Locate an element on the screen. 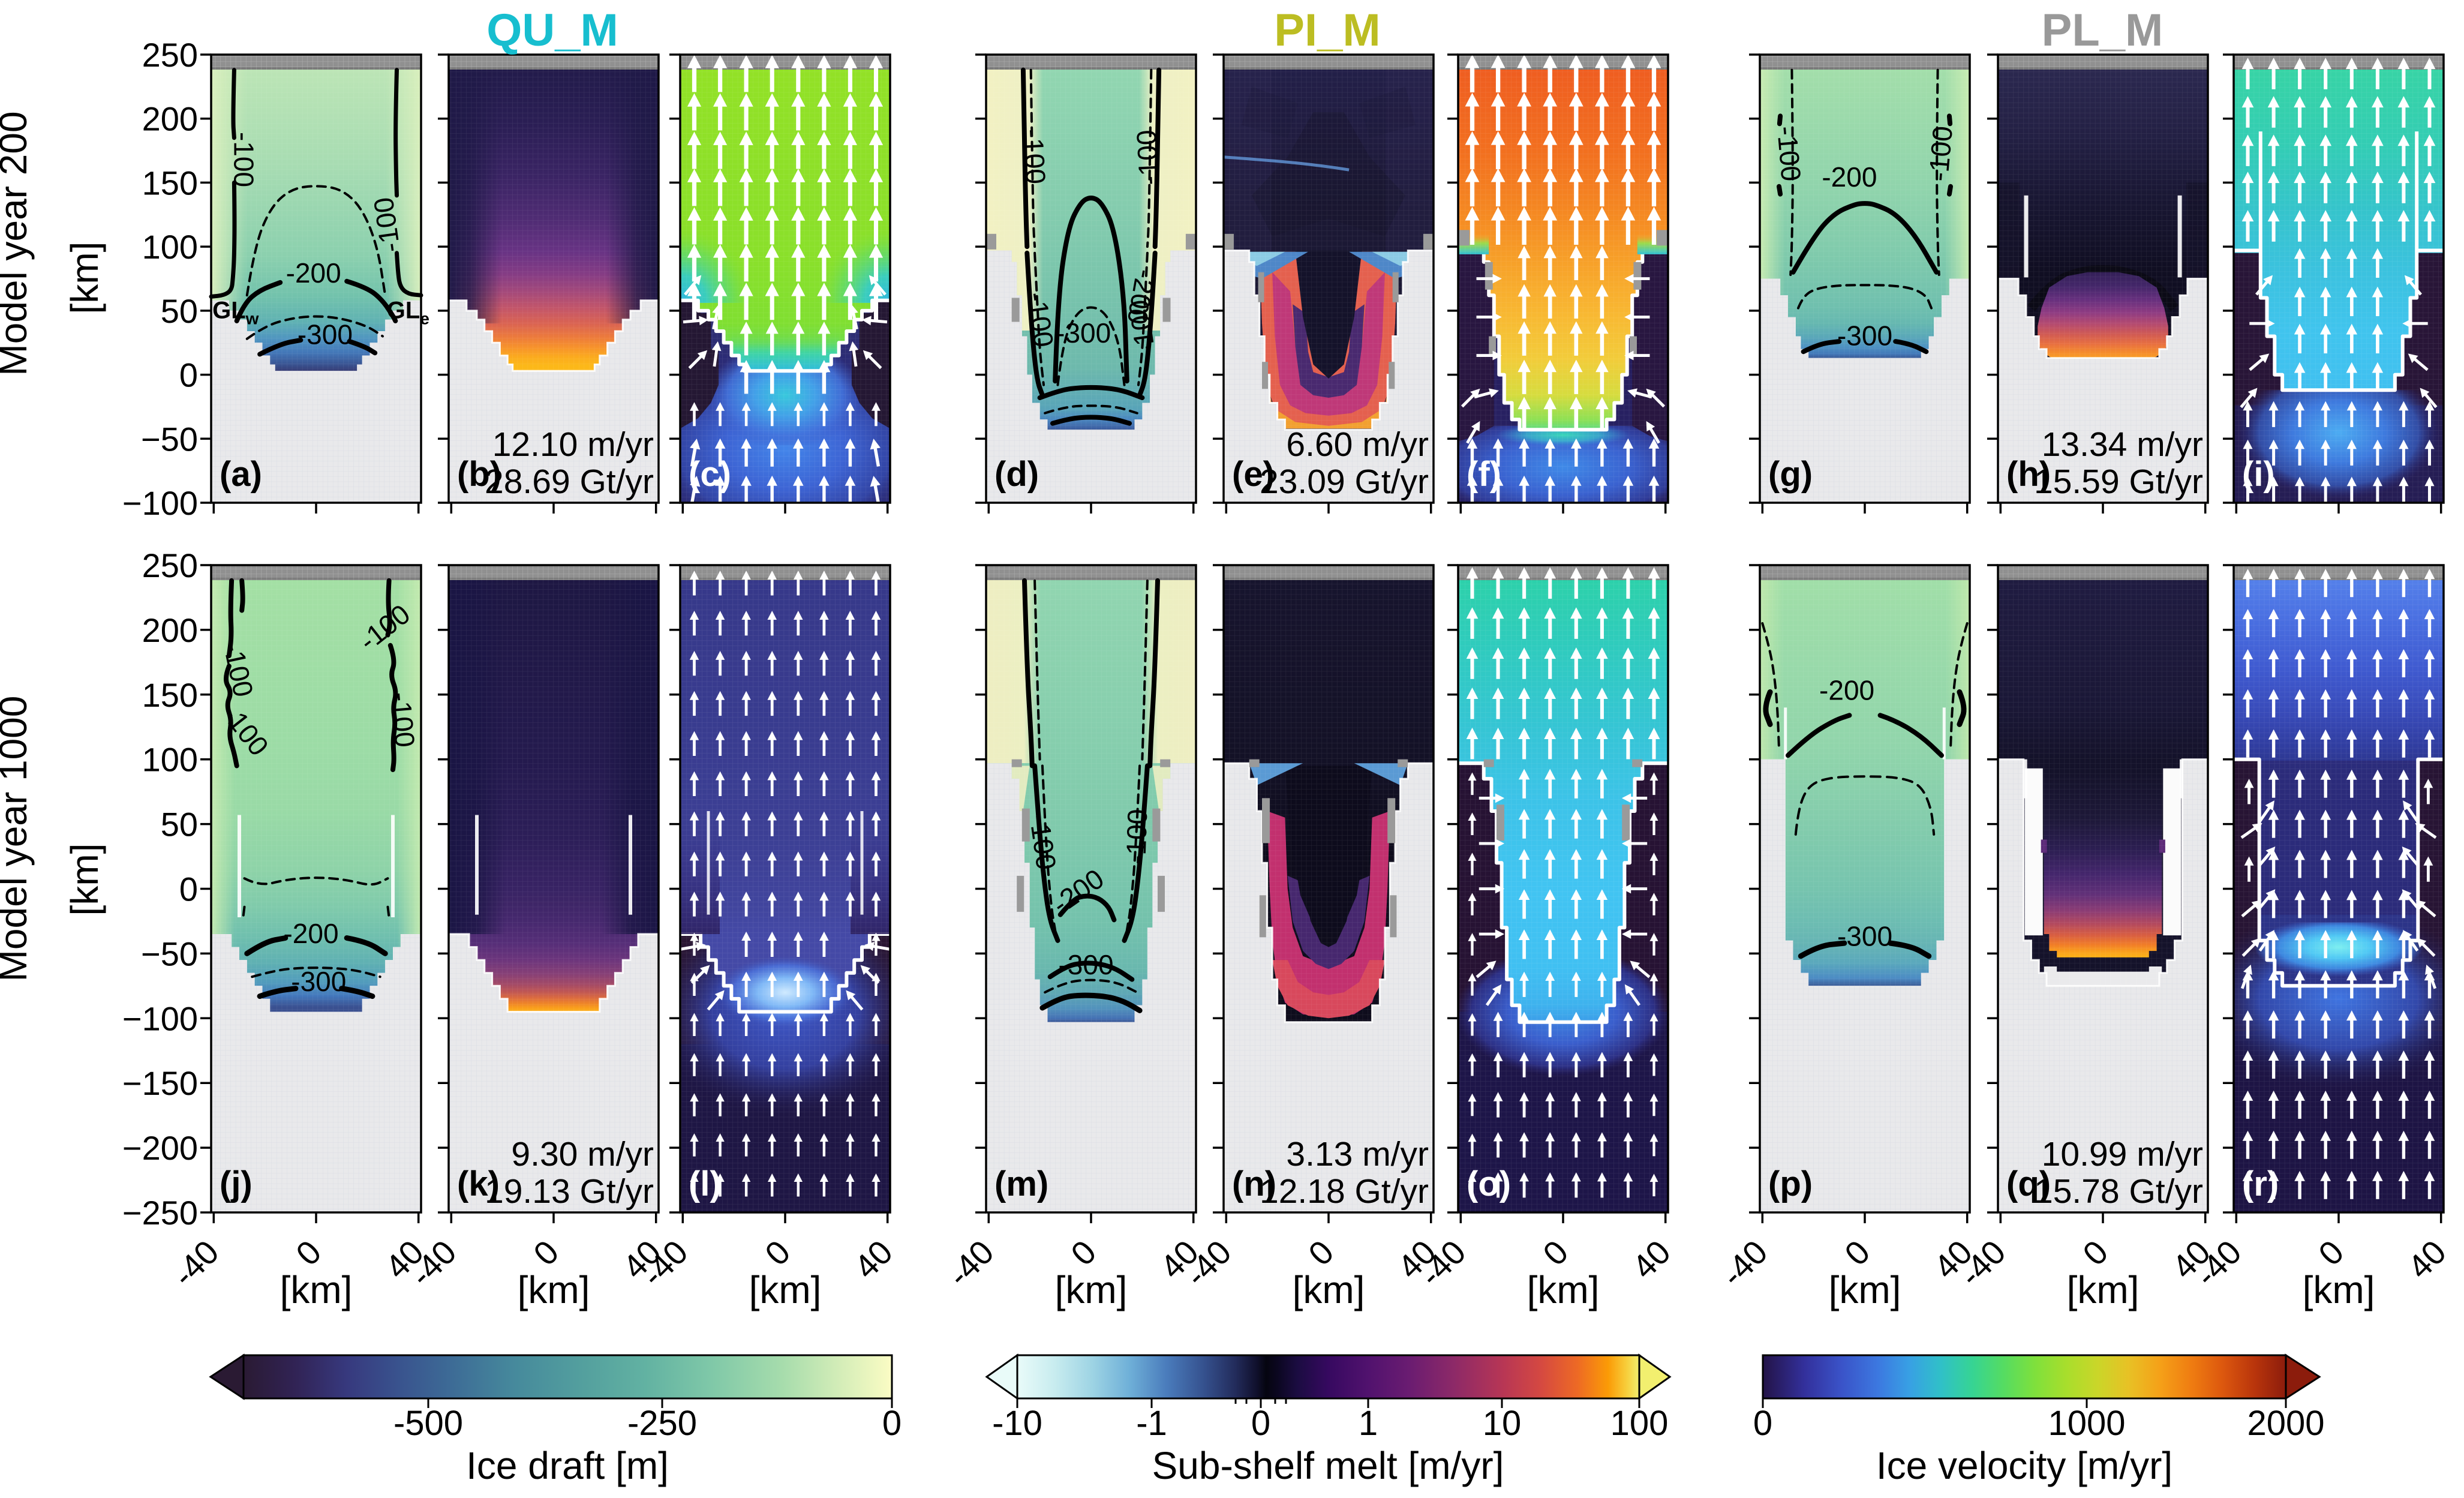 The width and height of the screenshot is (2464, 1498). svg-text: (c) is located at coordinates (710, 474).